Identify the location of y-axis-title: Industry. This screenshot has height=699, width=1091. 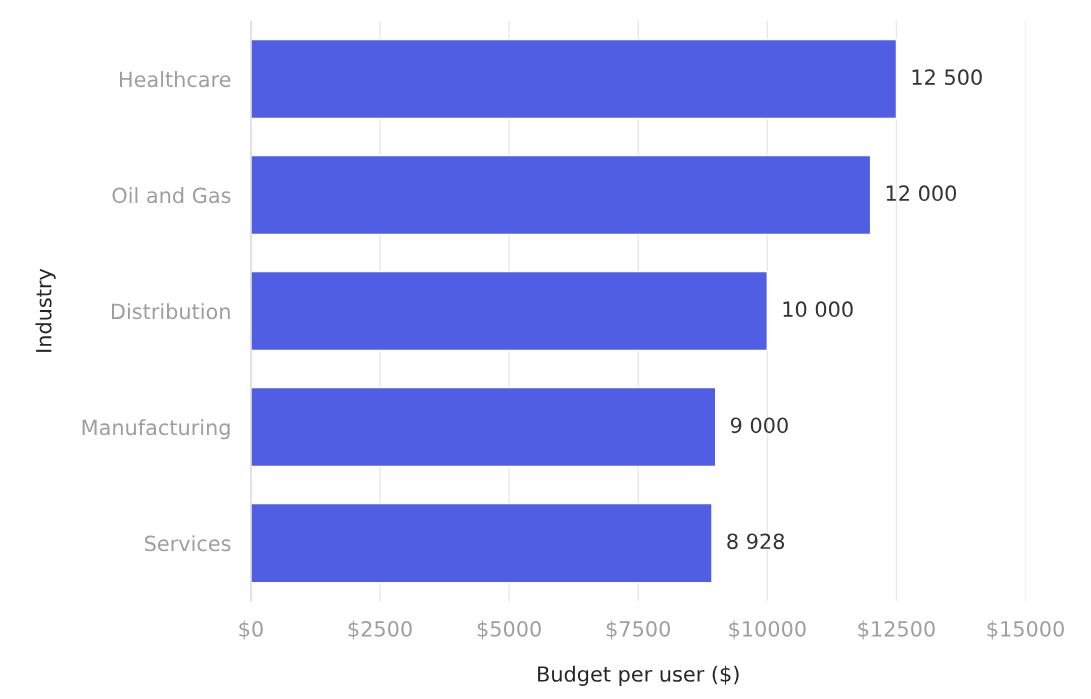
(45, 310).